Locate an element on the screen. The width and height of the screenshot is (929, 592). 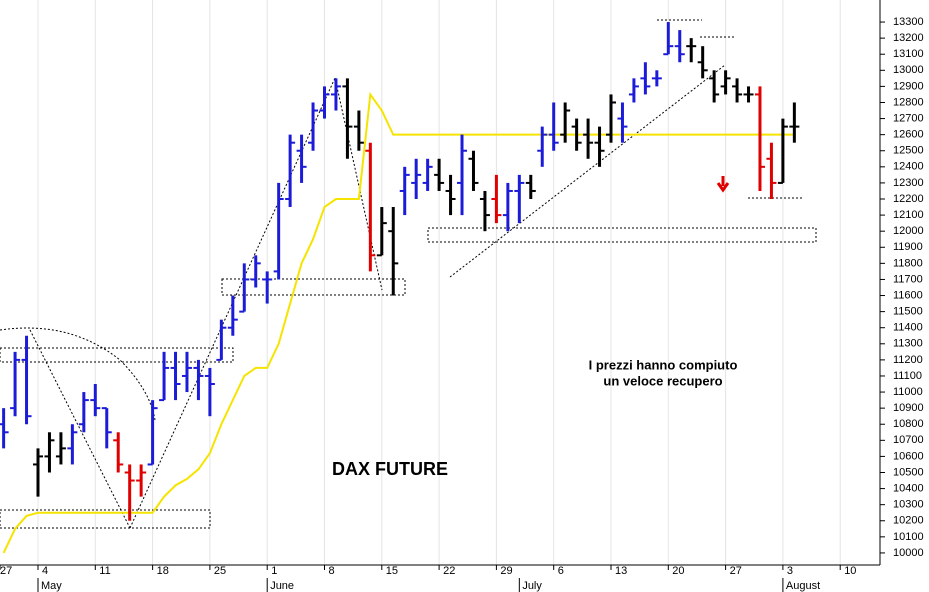
y-tick-label: 12700 is located at coordinates (908, 118).